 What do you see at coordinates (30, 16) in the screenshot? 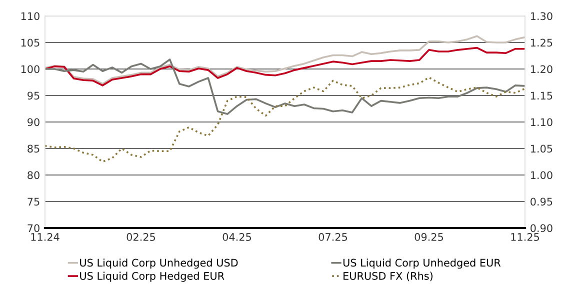
I see `y-tick-label: 110` at bounding box center [30, 16].